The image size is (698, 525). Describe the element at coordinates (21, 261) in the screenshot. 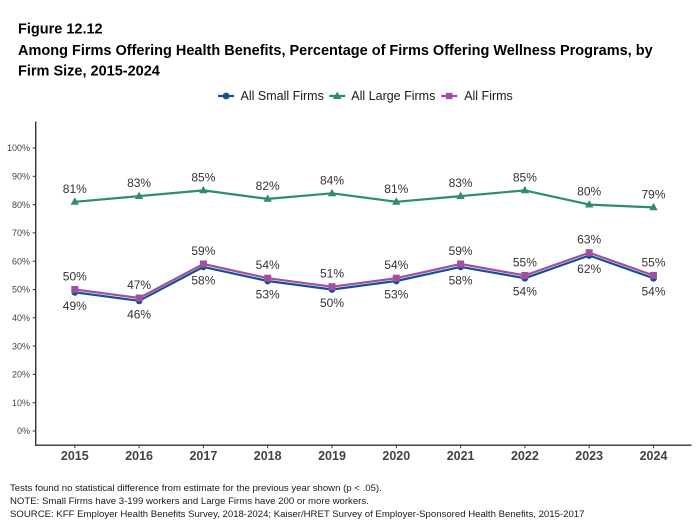

I see `svg-text: 60%` at that location.